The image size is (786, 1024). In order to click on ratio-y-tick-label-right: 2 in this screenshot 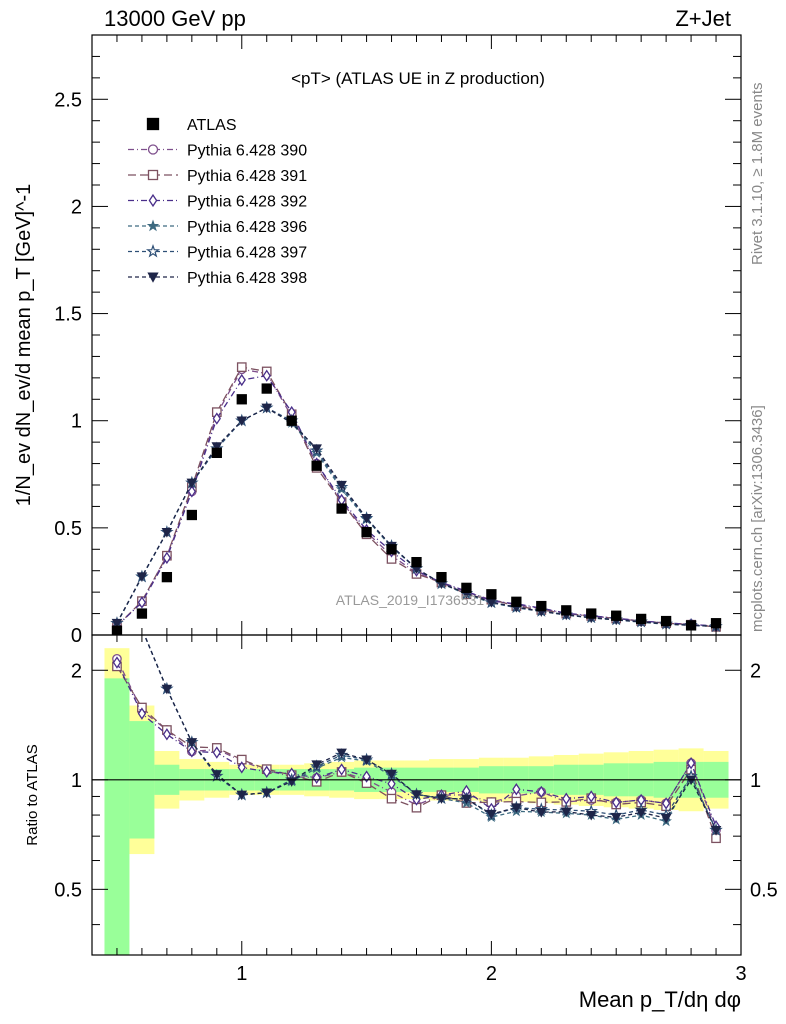, I will do `click(755, 671)`.